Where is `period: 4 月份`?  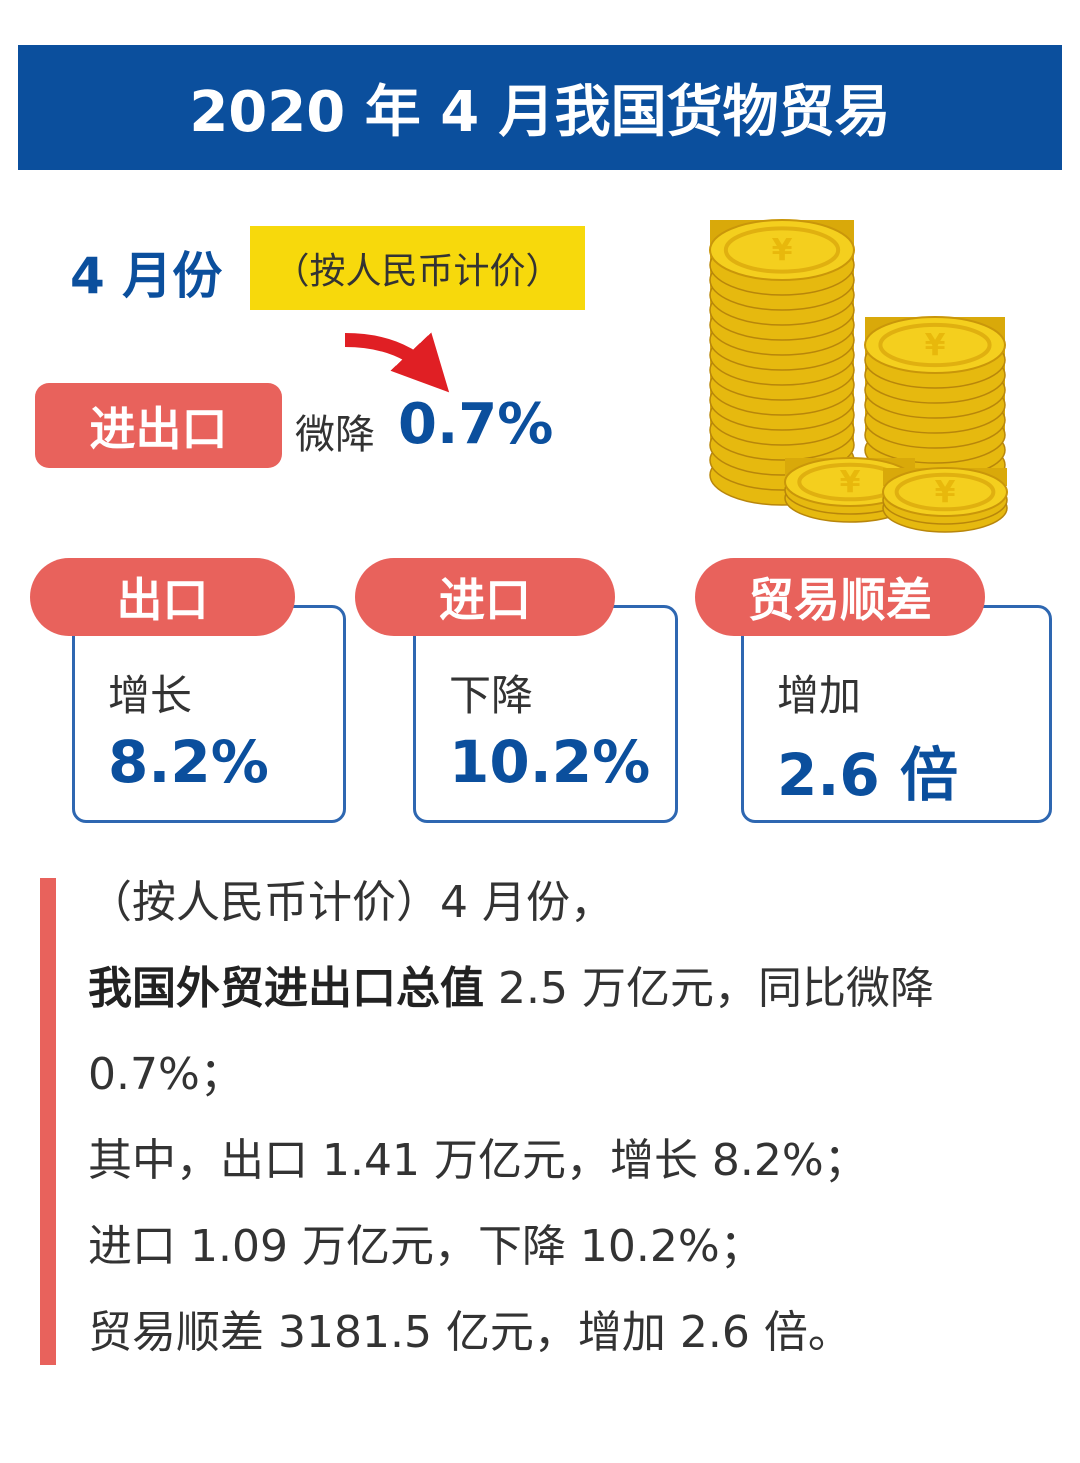 period: 4 月份 is located at coordinates (146, 276).